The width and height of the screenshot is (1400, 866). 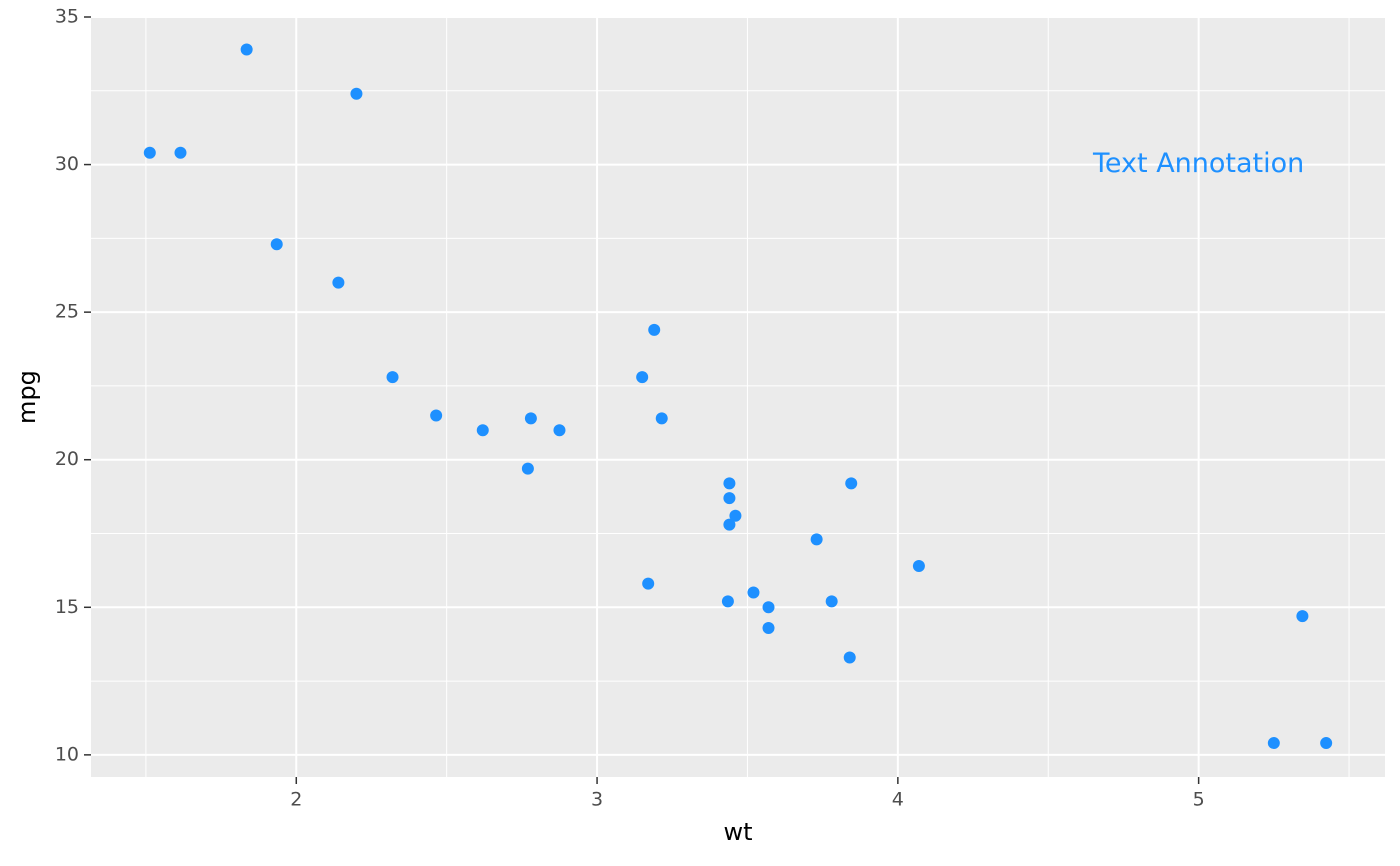 What do you see at coordinates (67, 459) in the screenshot?
I see `y-tick-label: 20` at bounding box center [67, 459].